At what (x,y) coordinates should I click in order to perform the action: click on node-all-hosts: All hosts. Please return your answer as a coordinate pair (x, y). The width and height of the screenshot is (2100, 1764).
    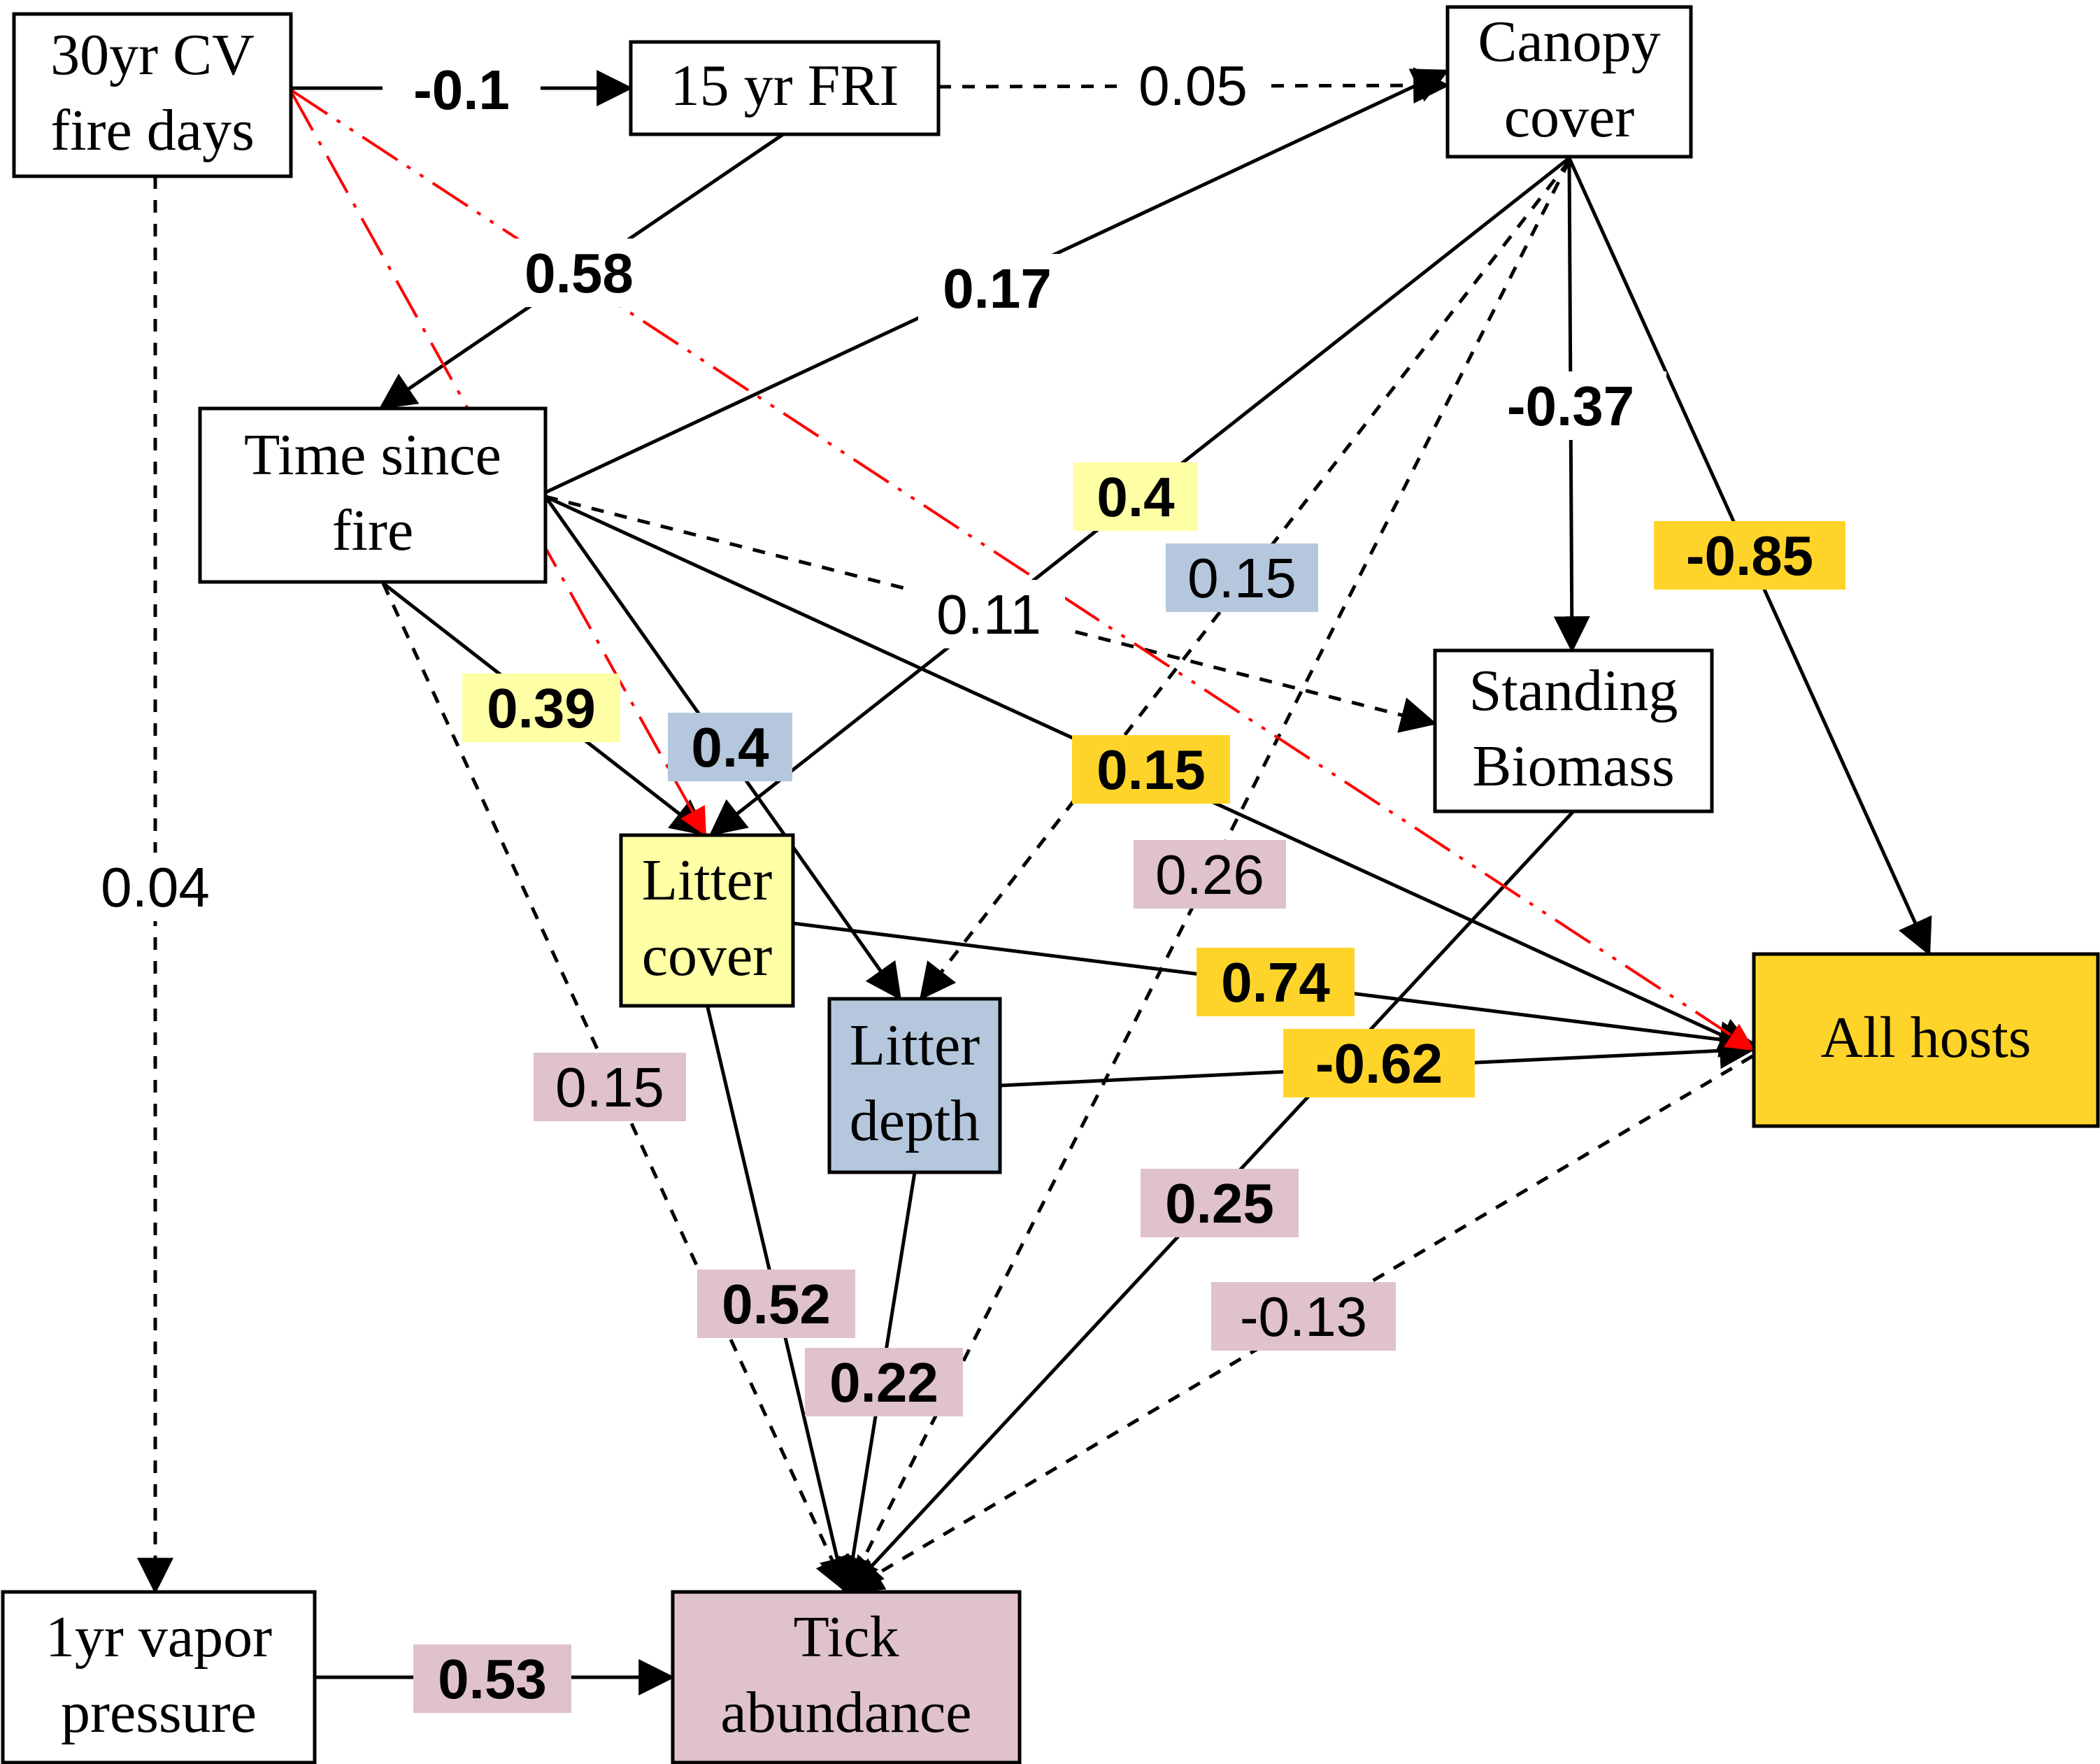
    Looking at the image, I should click on (1926, 1040).